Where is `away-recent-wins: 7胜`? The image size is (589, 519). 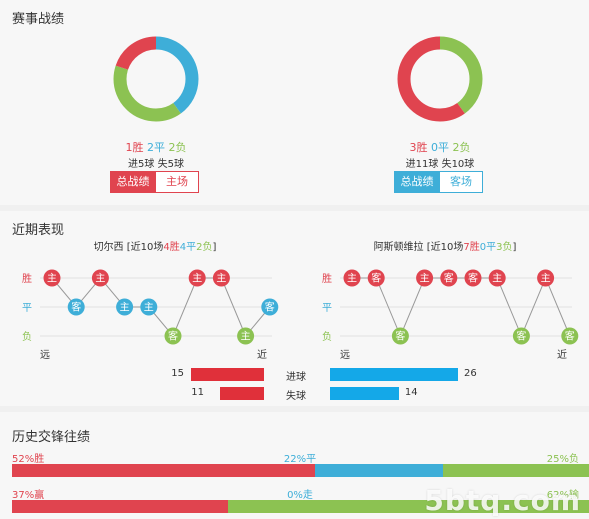
away-recent-wins: 7胜 is located at coordinates (471, 247).